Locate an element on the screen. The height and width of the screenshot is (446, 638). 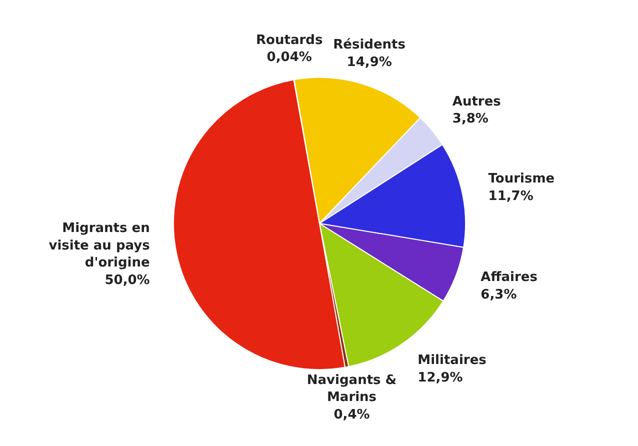
data-label: 11,7% is located at coordinates (511, 196).